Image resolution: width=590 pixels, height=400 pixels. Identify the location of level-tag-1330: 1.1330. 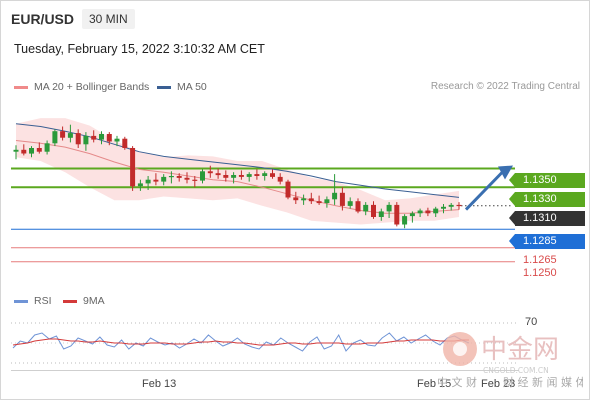
(547, 199).